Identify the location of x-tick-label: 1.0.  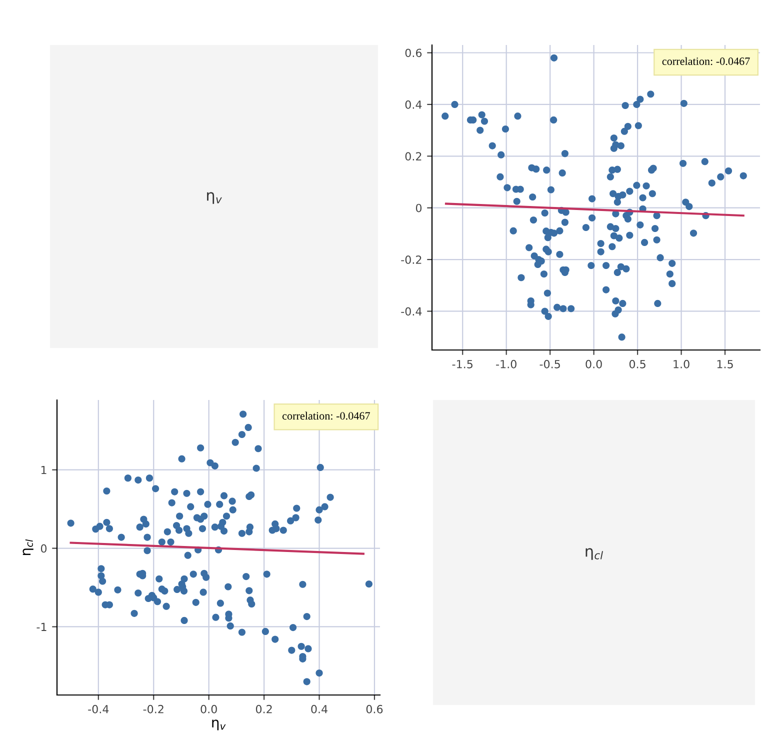
(682, 364).